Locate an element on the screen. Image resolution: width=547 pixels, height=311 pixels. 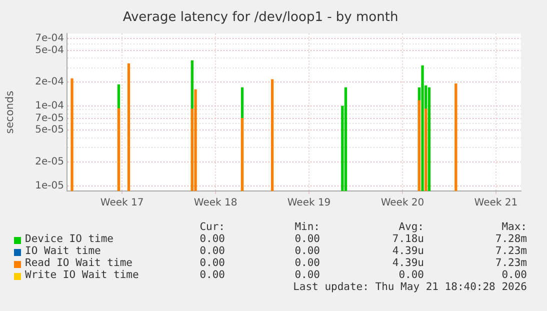
y-tick-label: 5e-04 is located at coordinates (49, 50).